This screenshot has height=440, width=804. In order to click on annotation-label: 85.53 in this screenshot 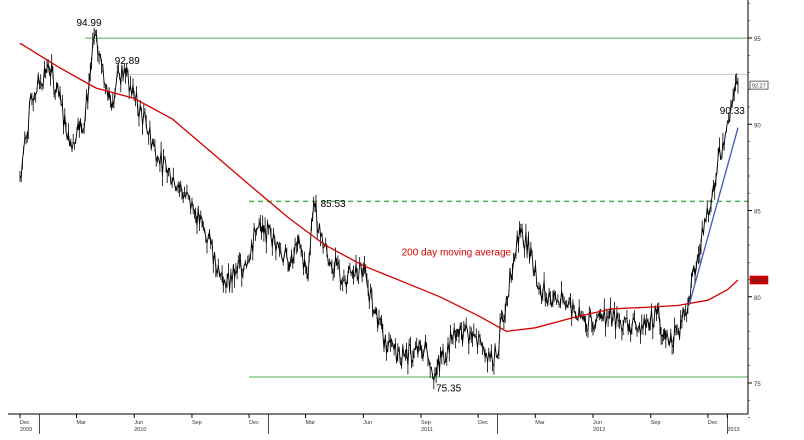, I will do `click(333, 204)`.